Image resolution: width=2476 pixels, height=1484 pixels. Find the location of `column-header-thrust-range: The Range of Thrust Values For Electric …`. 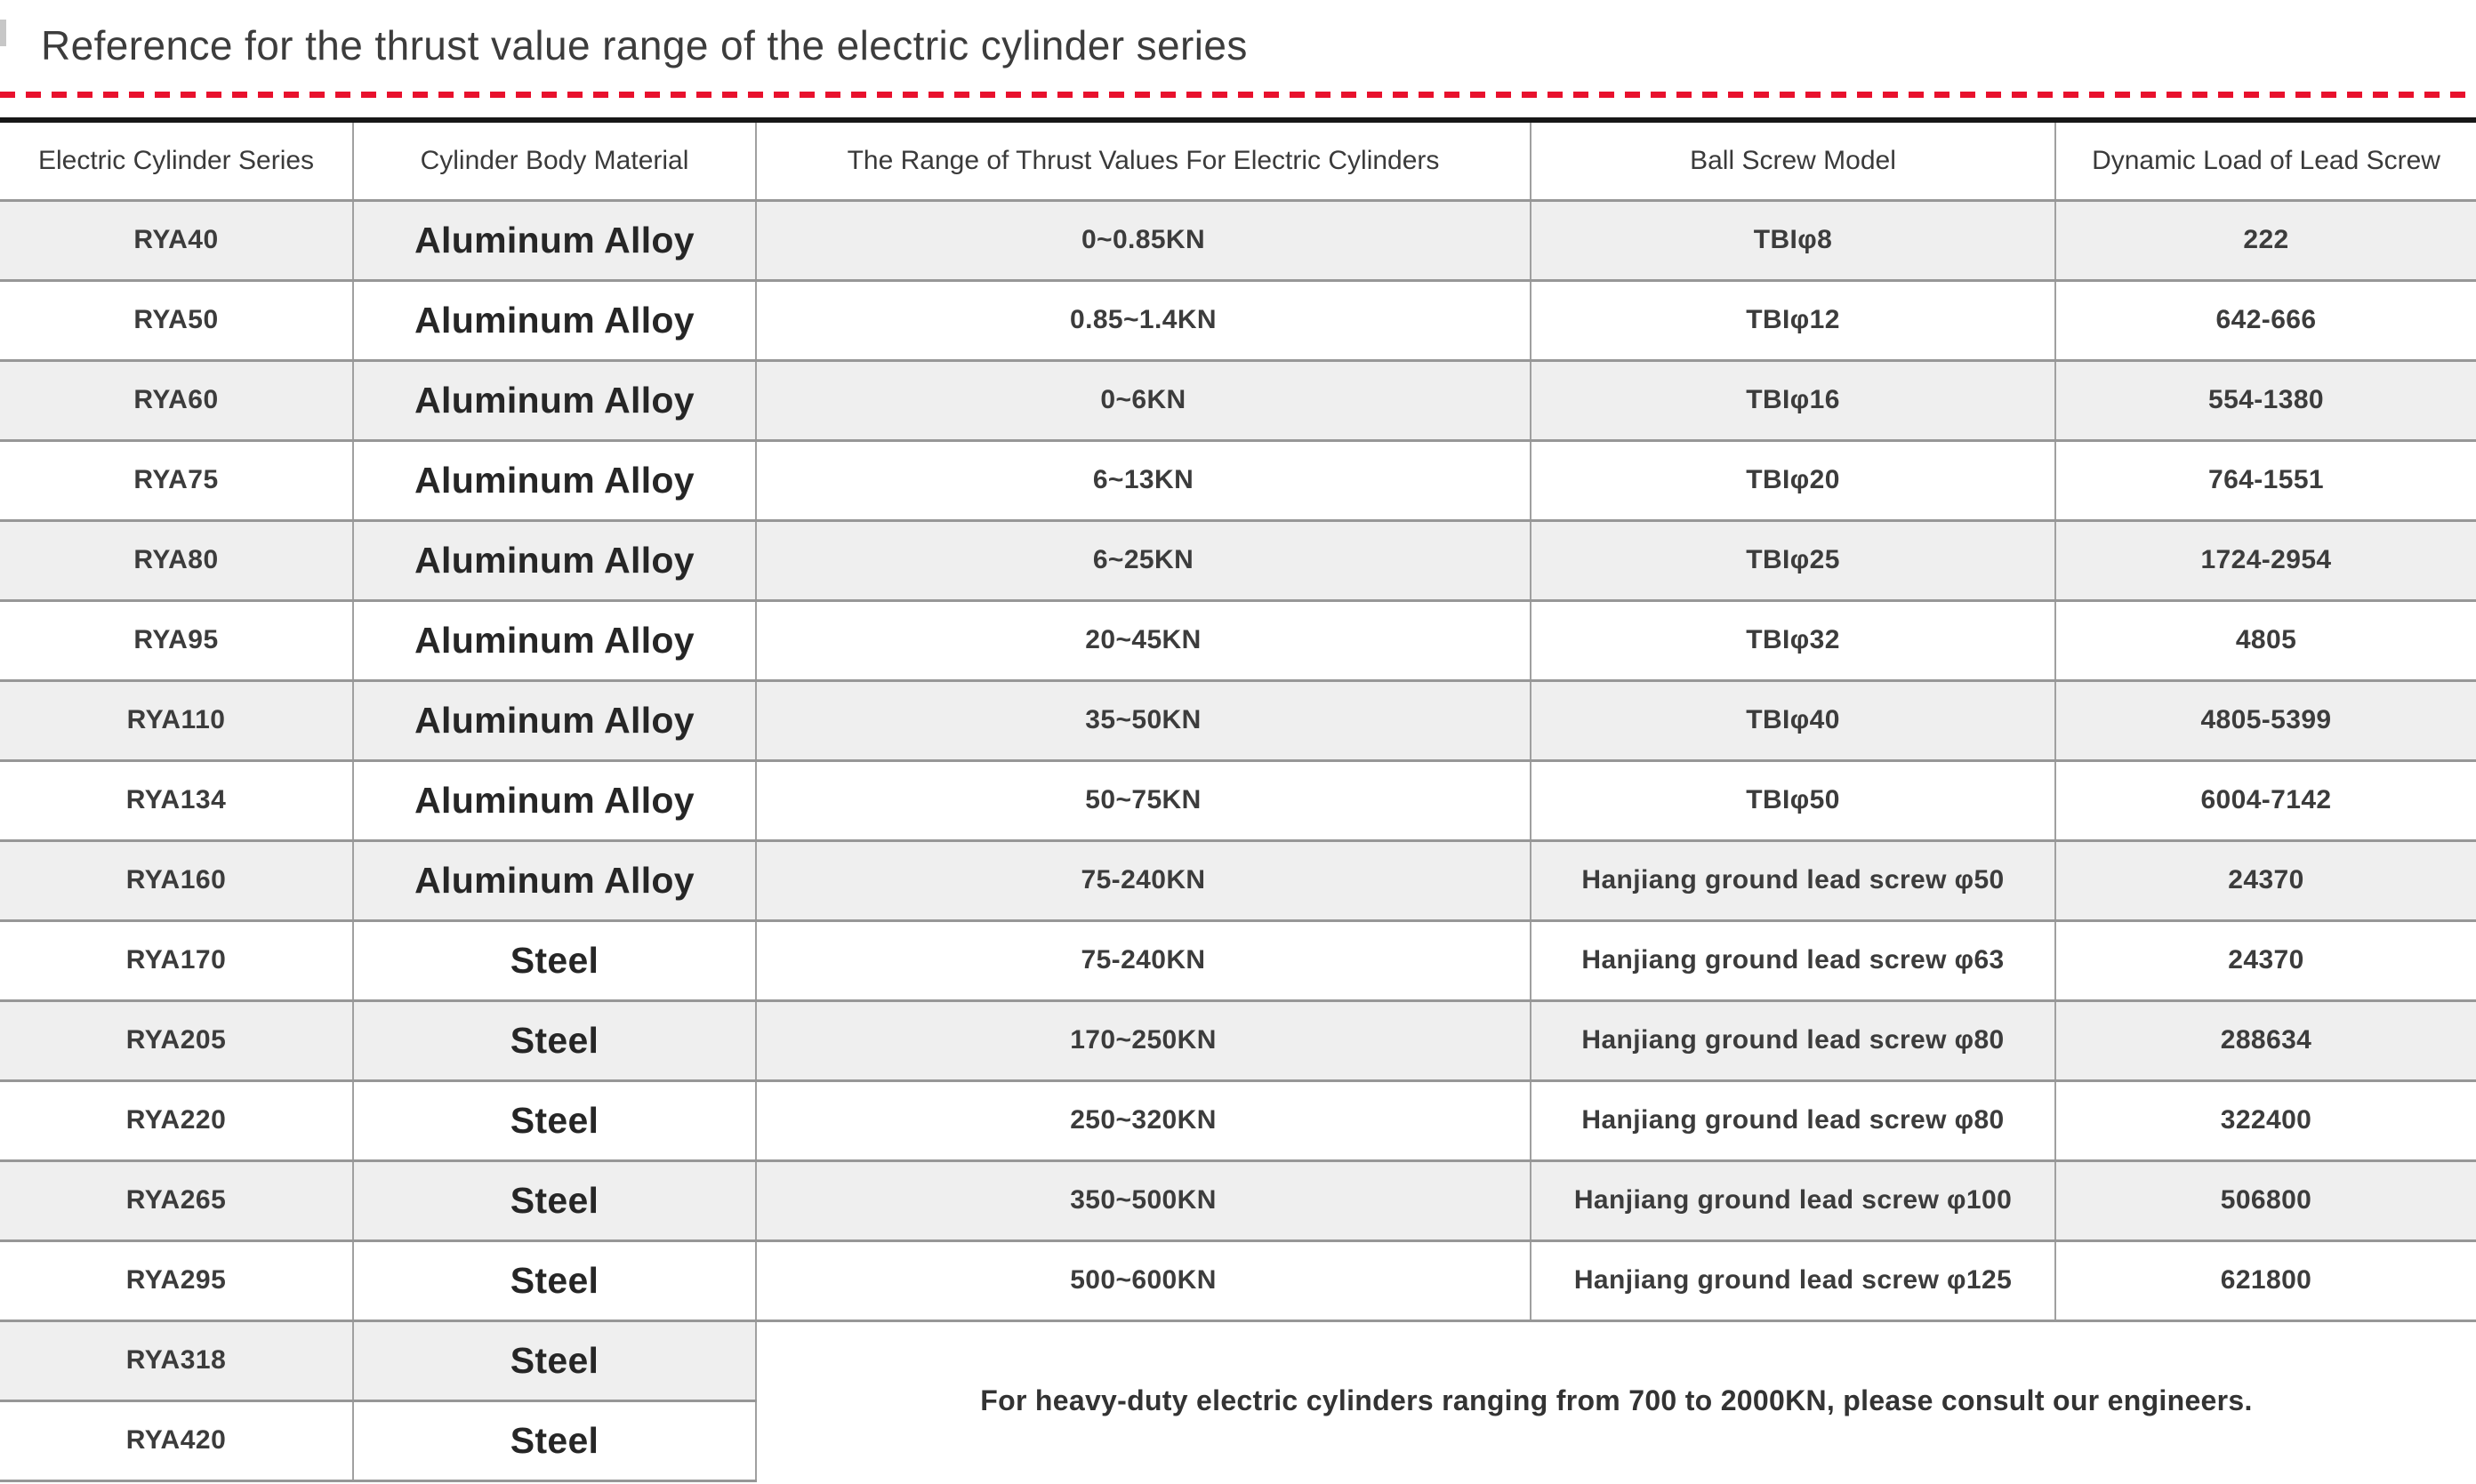

column-header-thrust-range: The Range of Thrust Values For Electric … is located at coordinates (1143, 161).